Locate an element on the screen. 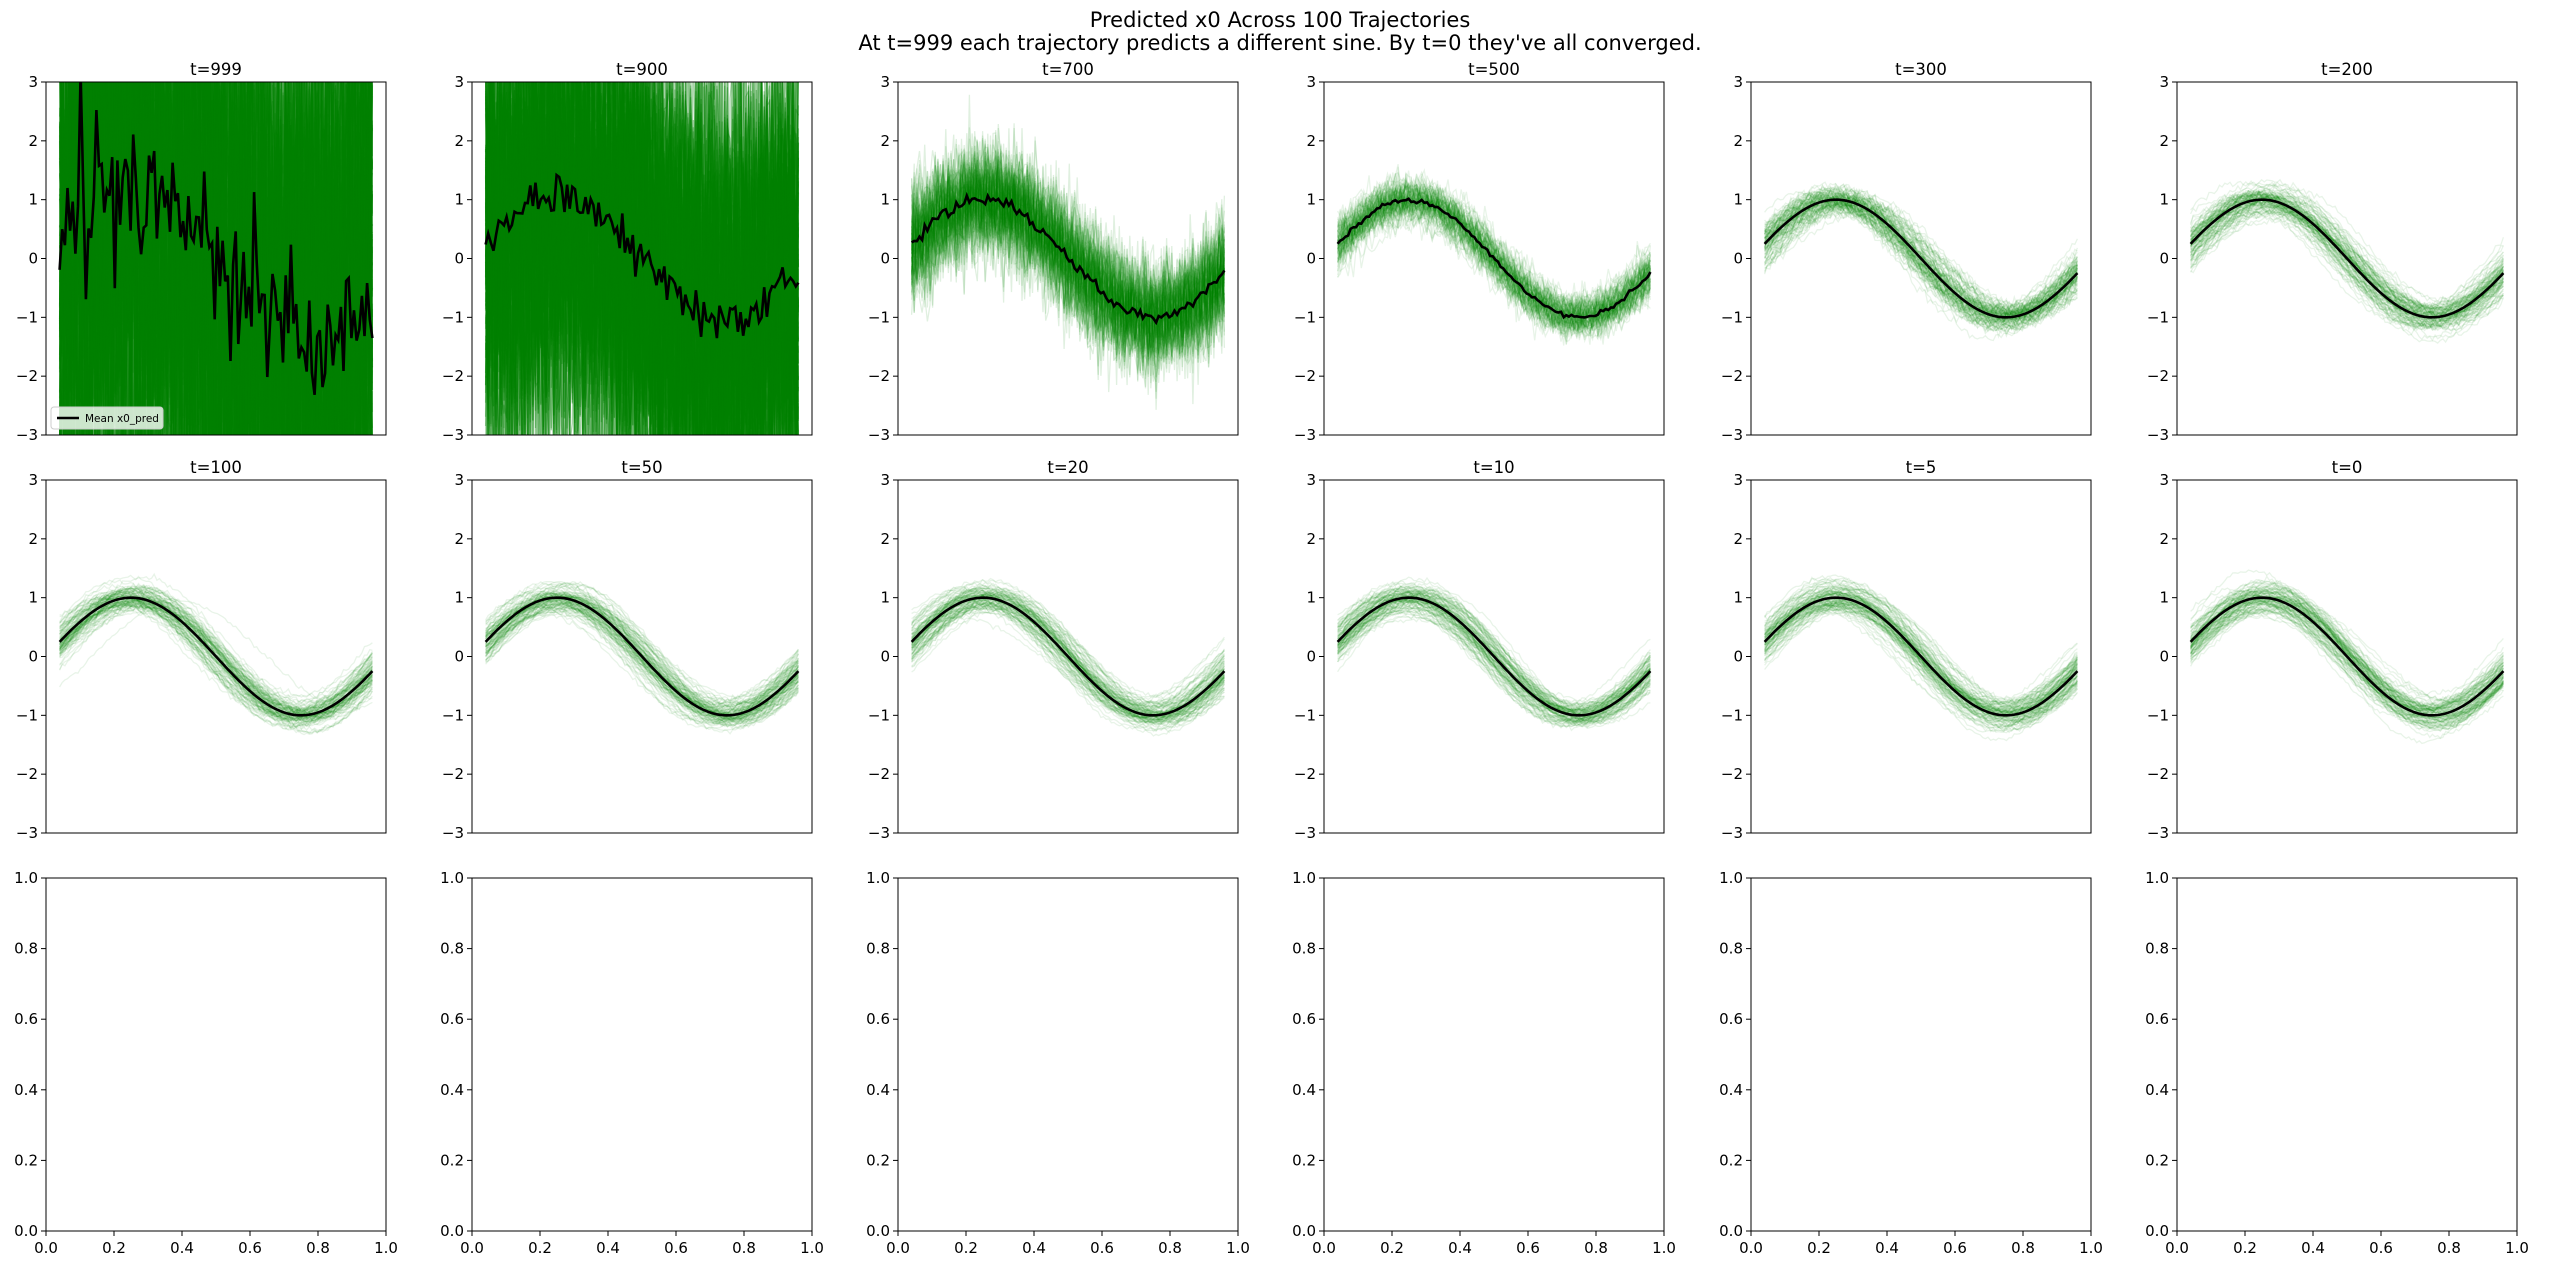 The height and width of the screenshot is (1264, 2560). y-tick-label: 0.8 is located at coordinates (2157, 949).